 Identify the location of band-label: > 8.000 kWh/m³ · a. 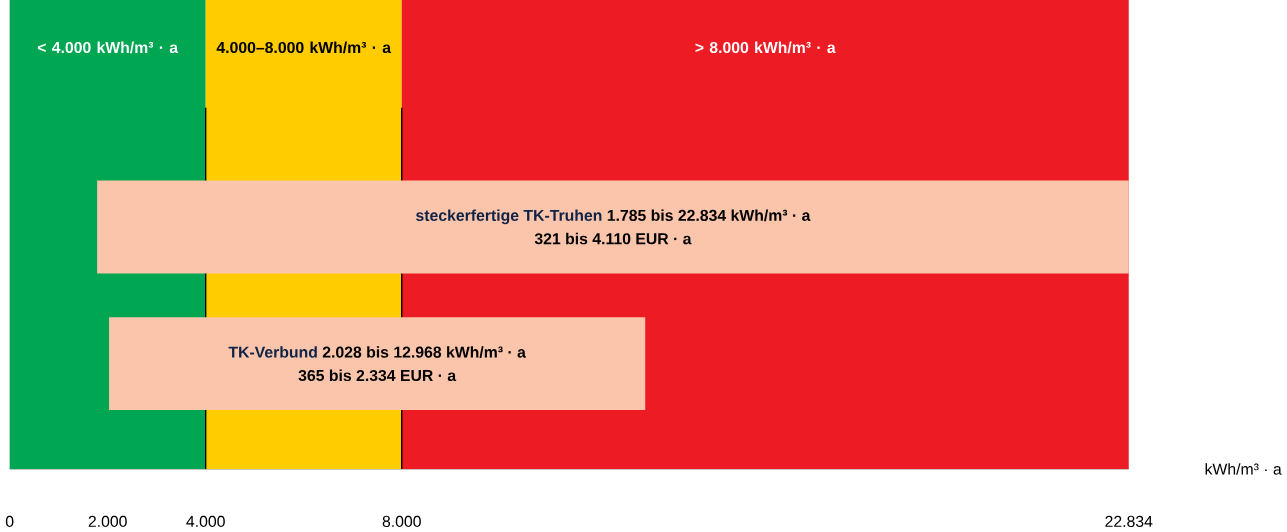
(765, 47).